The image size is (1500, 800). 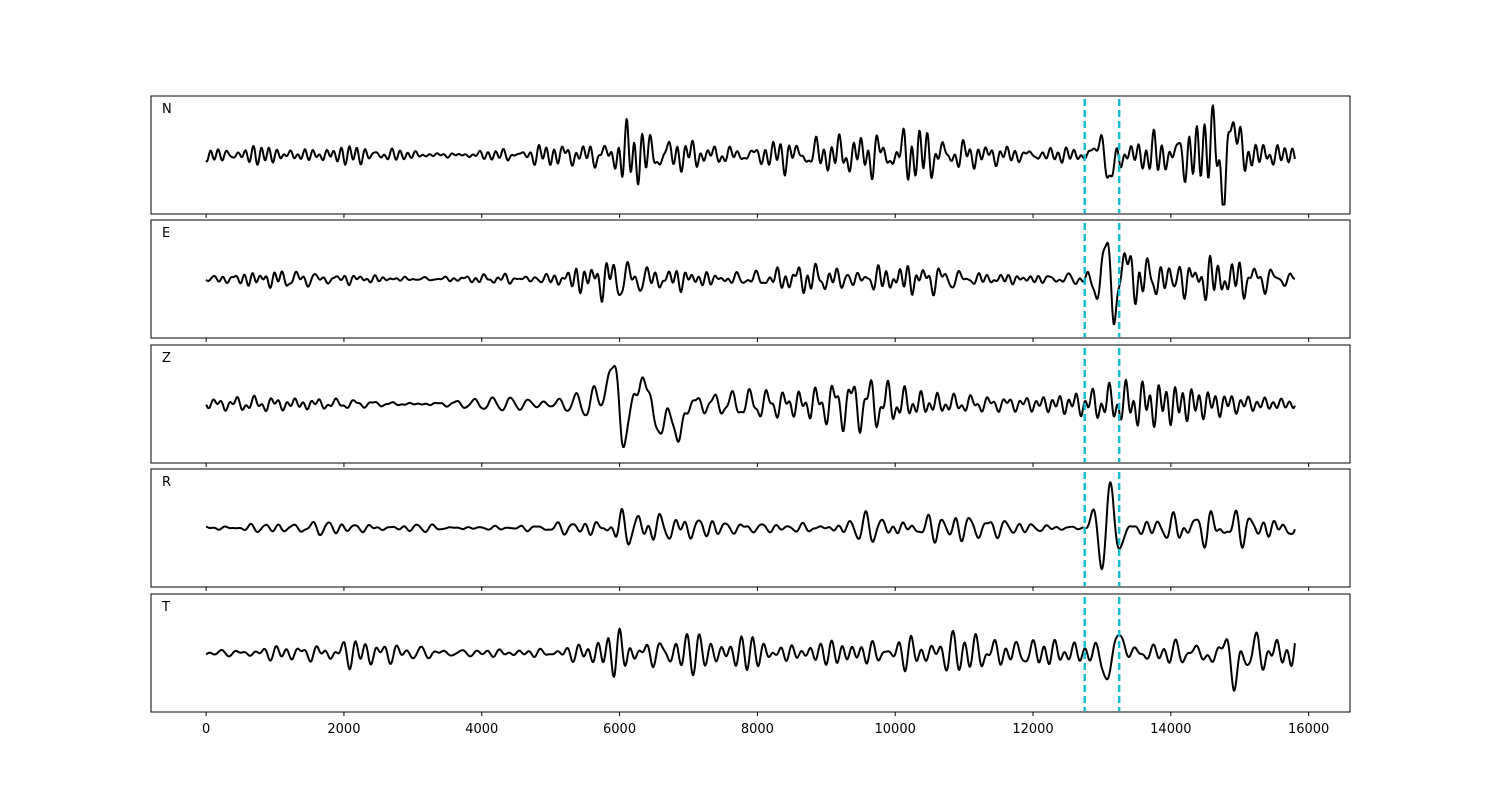 What do you see at coordinates (895, 729) in the screenshot?
I see `x-tick-label: 10000` at bounding box center [895, 729].